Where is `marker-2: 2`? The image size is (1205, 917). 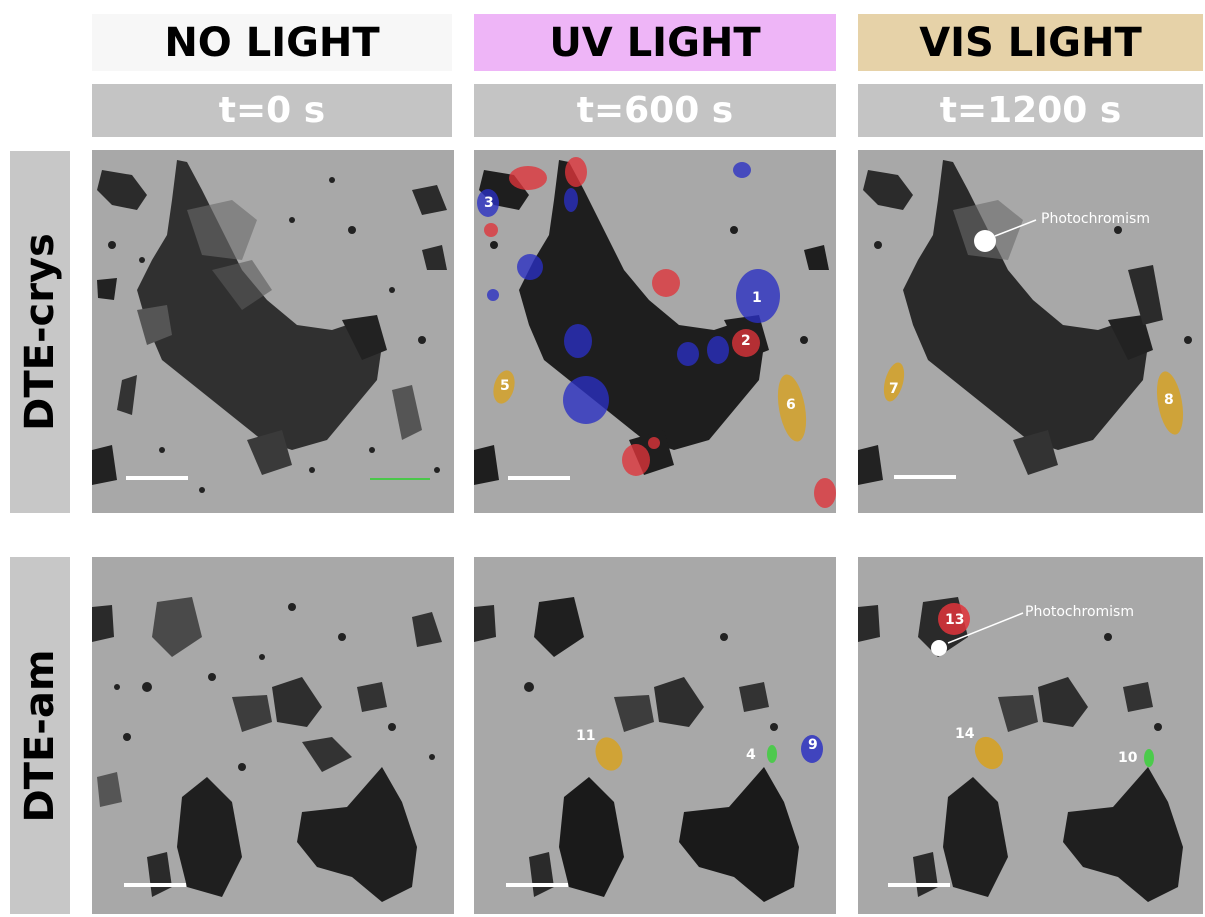 marker-2: 2 is located at coordinates (746, 341).